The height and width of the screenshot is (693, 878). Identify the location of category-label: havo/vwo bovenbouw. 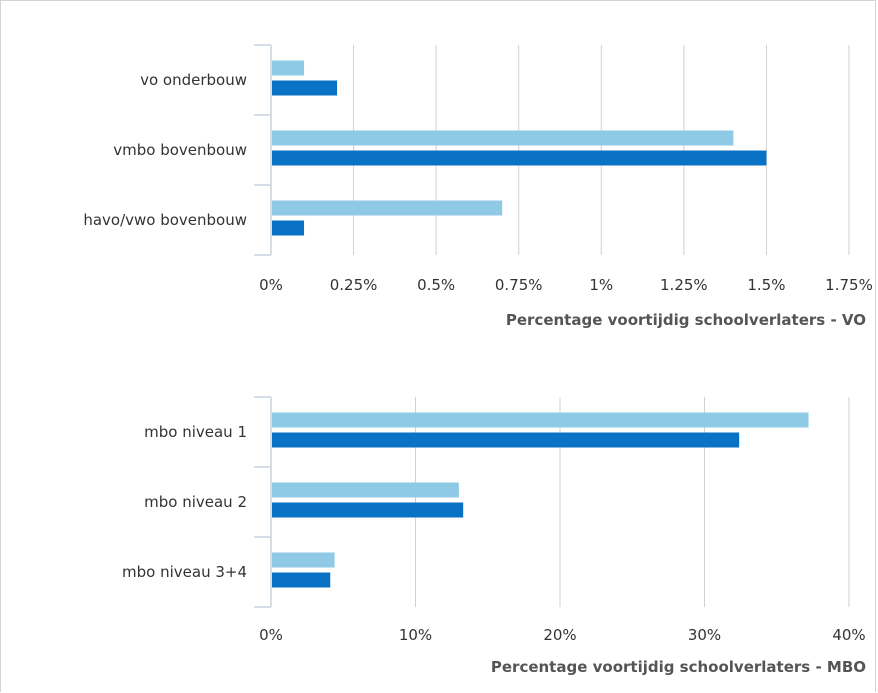
(165, 220).